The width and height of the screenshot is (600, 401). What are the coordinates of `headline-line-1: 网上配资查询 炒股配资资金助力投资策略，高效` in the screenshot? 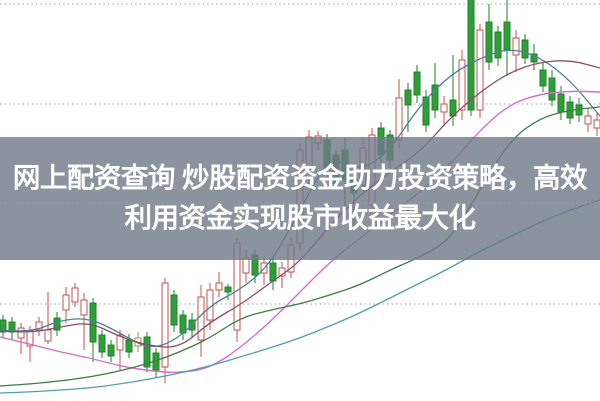 It's located at (300, 177).